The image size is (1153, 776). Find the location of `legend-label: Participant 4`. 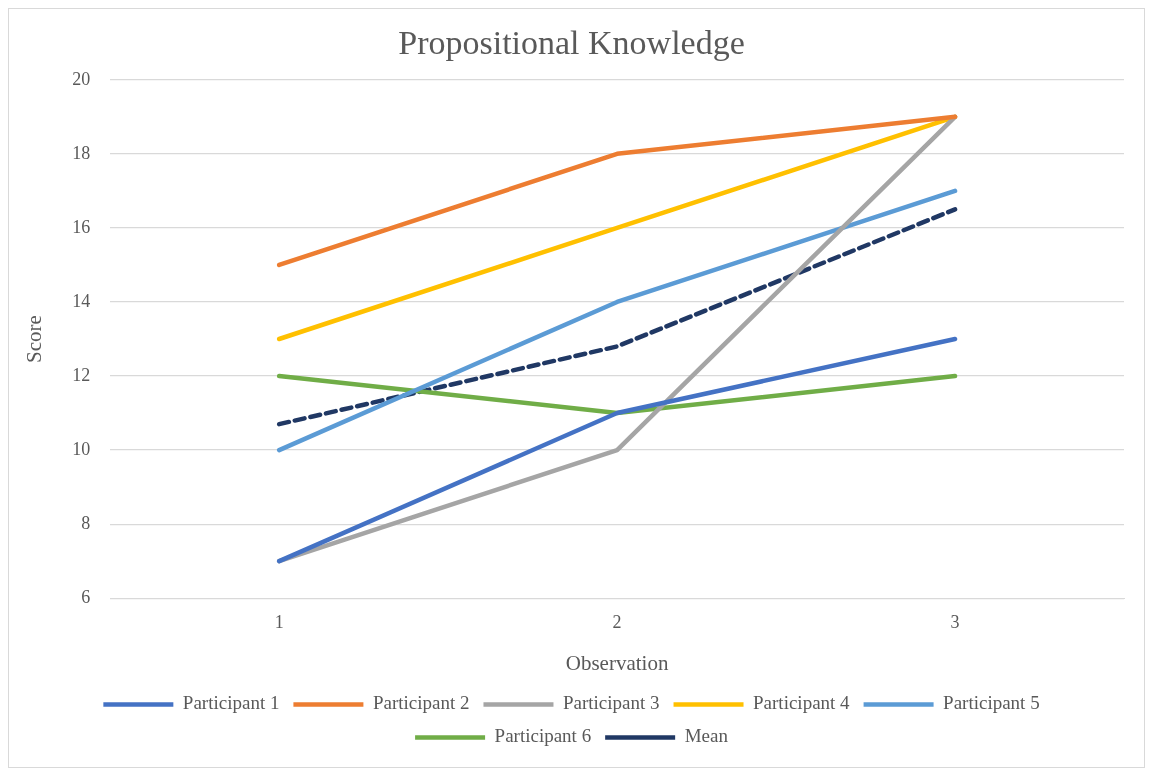

legend-label: Participant 4 is located at coordinates (802, 703).